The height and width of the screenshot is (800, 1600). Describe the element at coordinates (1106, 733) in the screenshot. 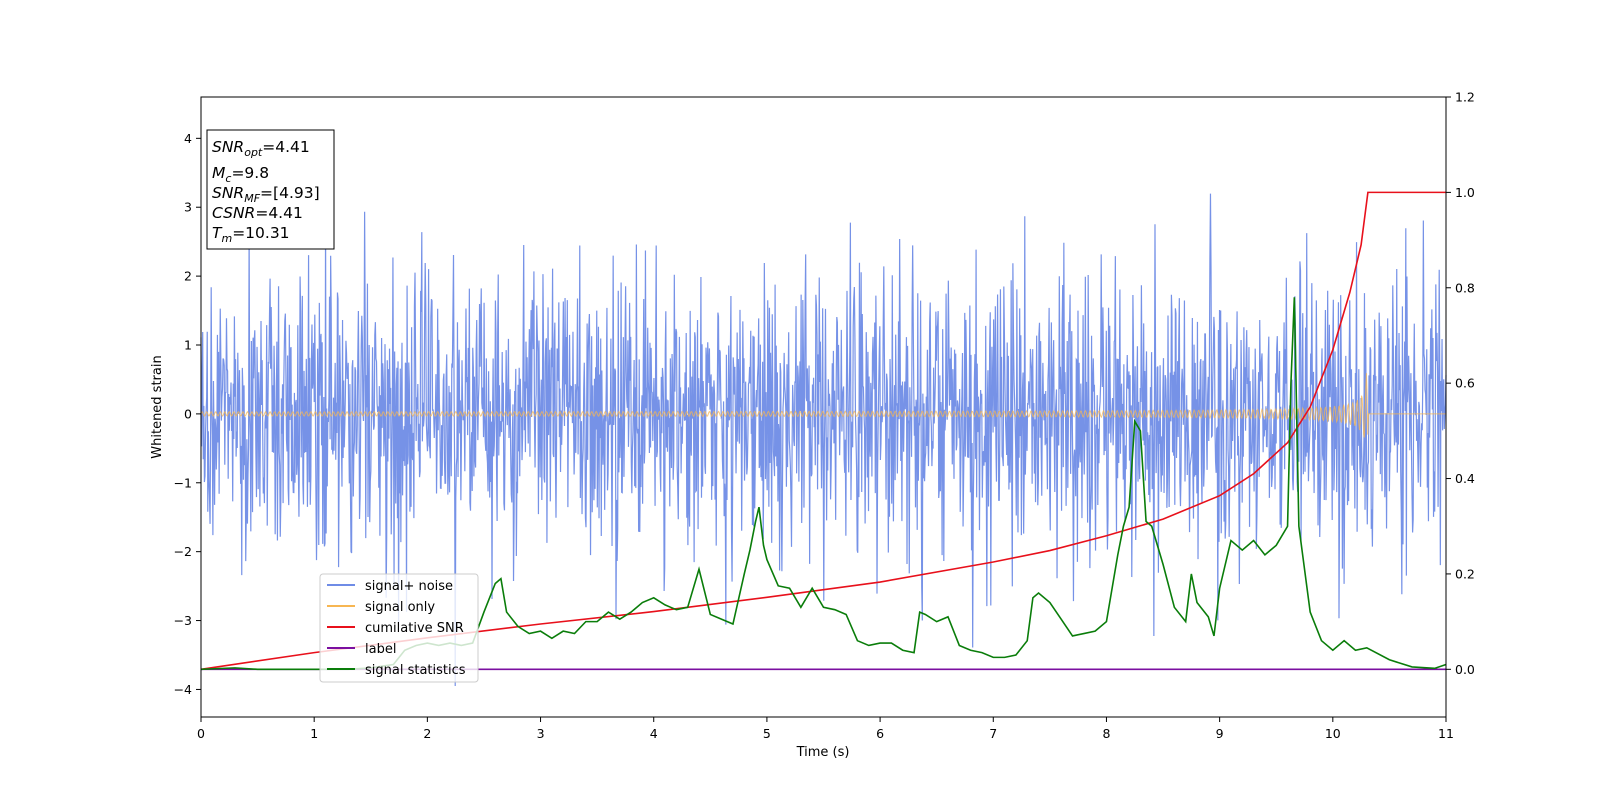

I see `x-tick-label: 8` at that location.